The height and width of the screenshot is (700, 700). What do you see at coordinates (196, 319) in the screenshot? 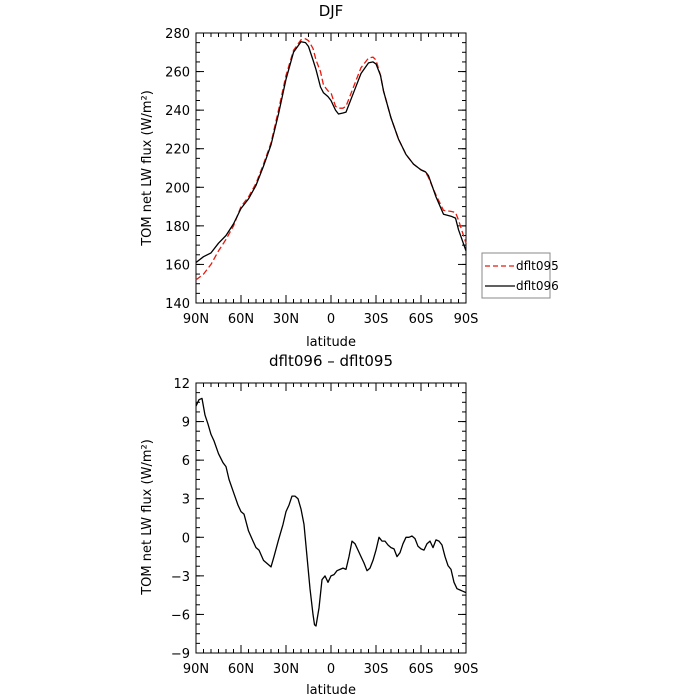
I see `top-x-tick-label: 90N` at bounding box center [196, 319].